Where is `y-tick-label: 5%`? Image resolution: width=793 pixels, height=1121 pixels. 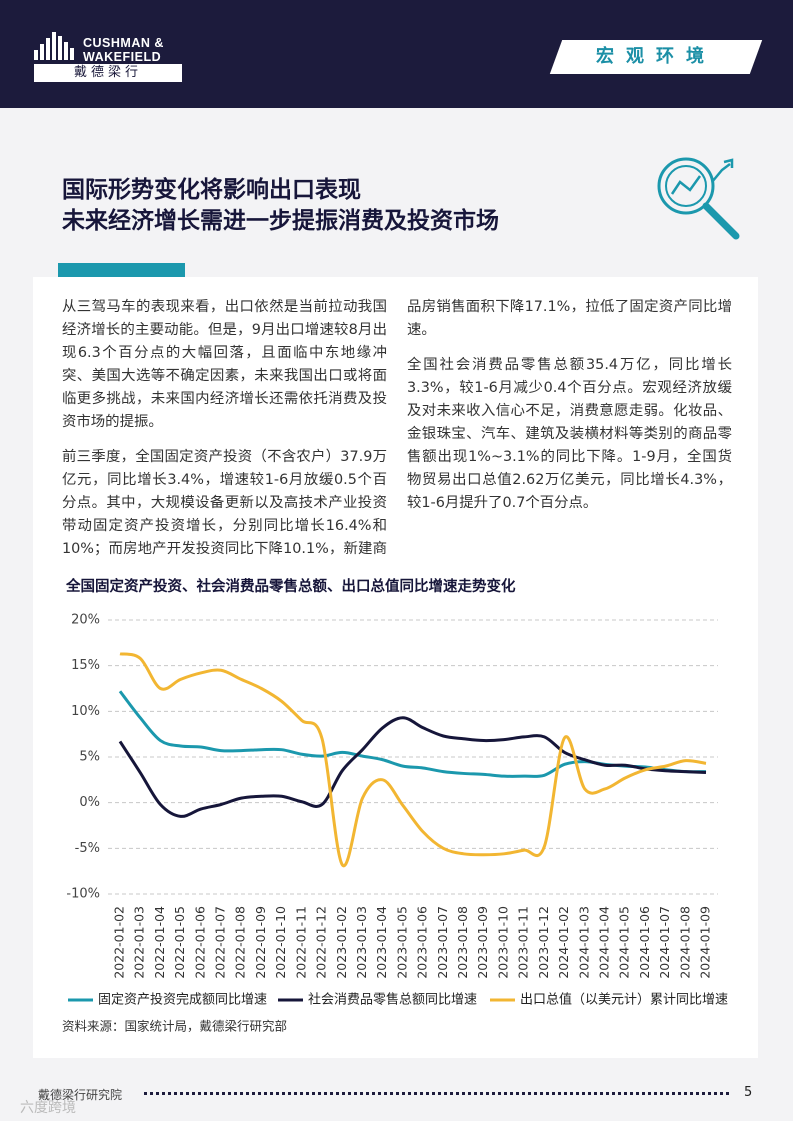
y-tick-label: 5% is located at coordinates (89, 757).